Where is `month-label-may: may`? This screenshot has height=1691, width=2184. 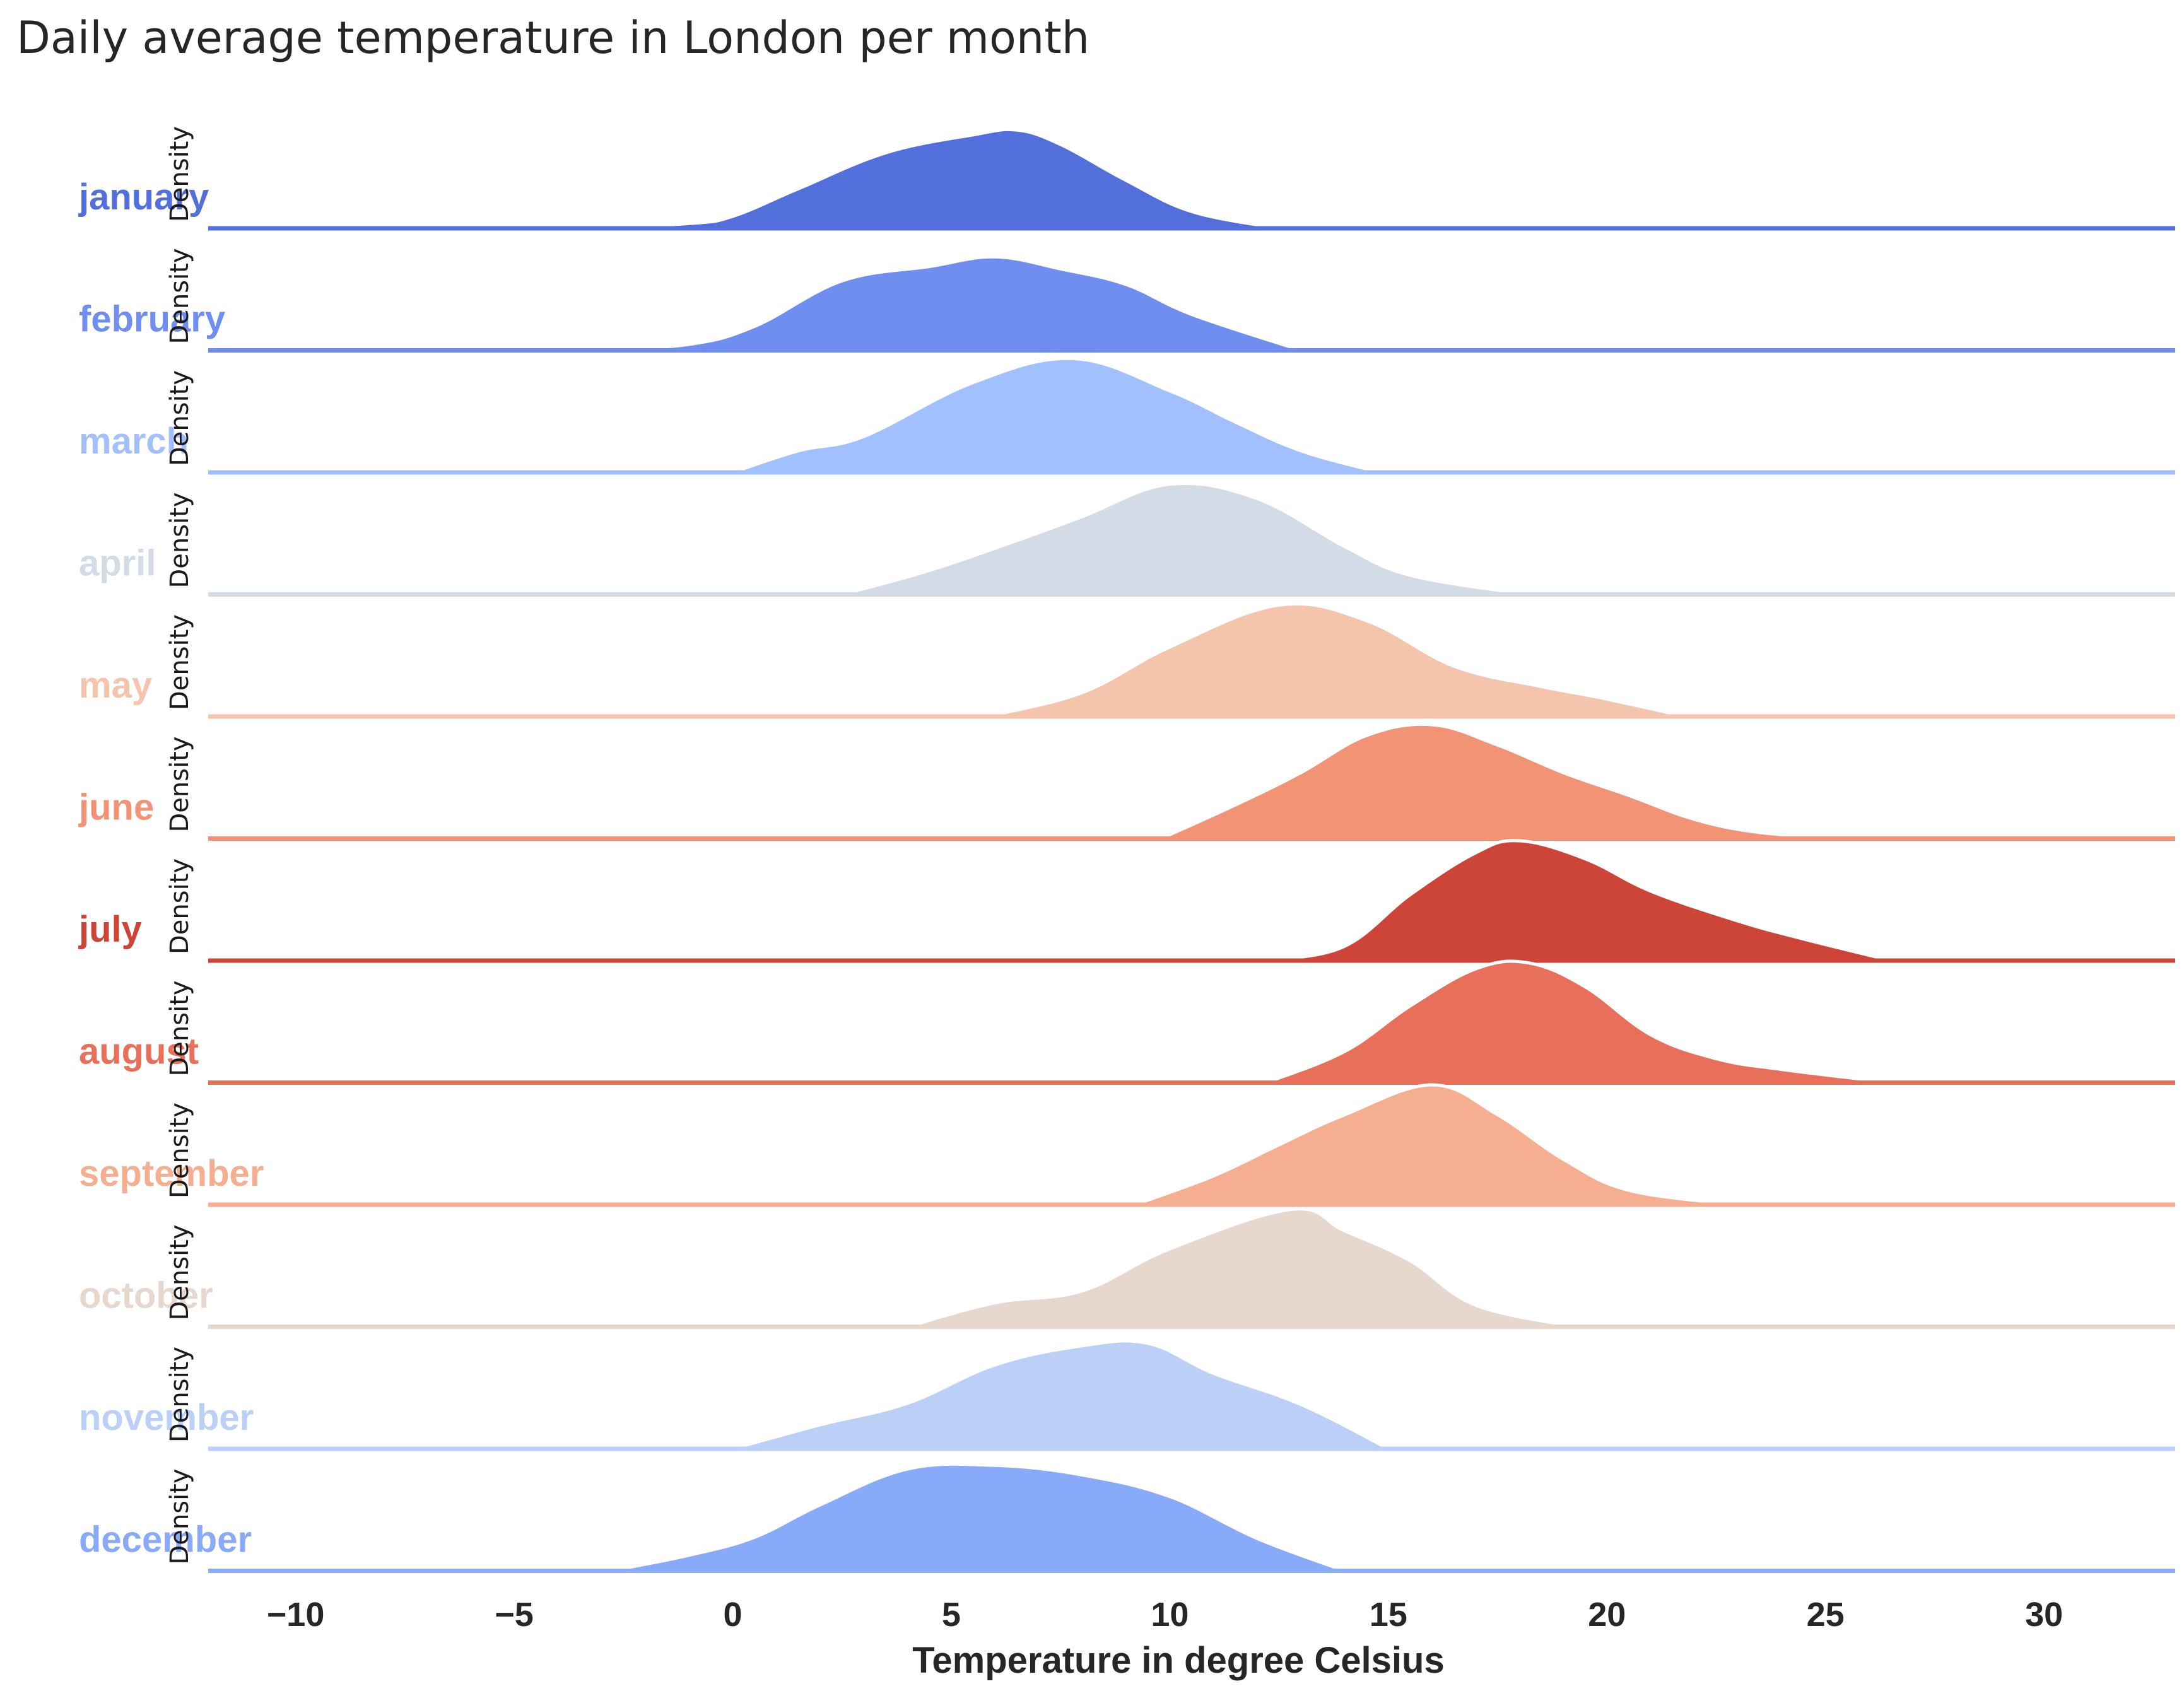 month-label-may: may is located at coordinates (115, 686).